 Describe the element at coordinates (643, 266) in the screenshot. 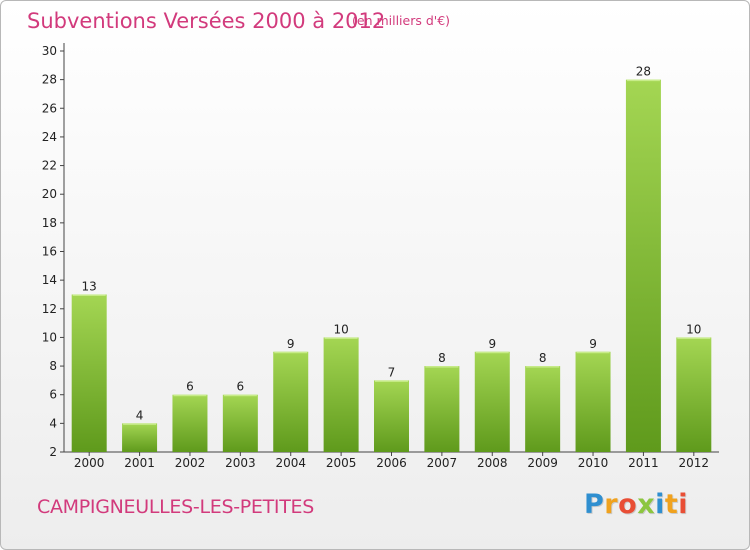

I see `bar-2011` at that location.